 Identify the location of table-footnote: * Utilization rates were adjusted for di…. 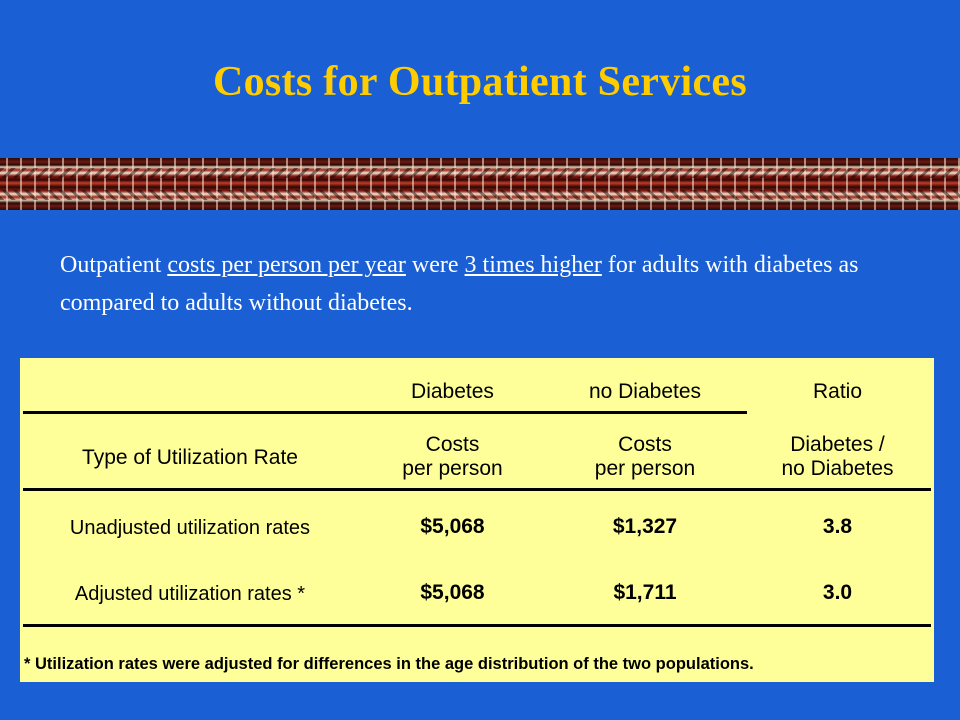
(389, 664).